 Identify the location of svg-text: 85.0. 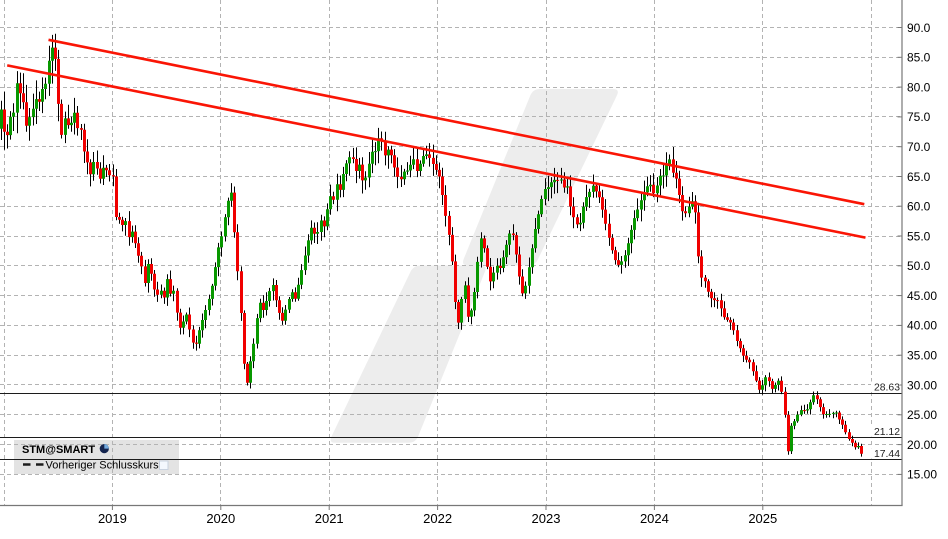
(919, 58).